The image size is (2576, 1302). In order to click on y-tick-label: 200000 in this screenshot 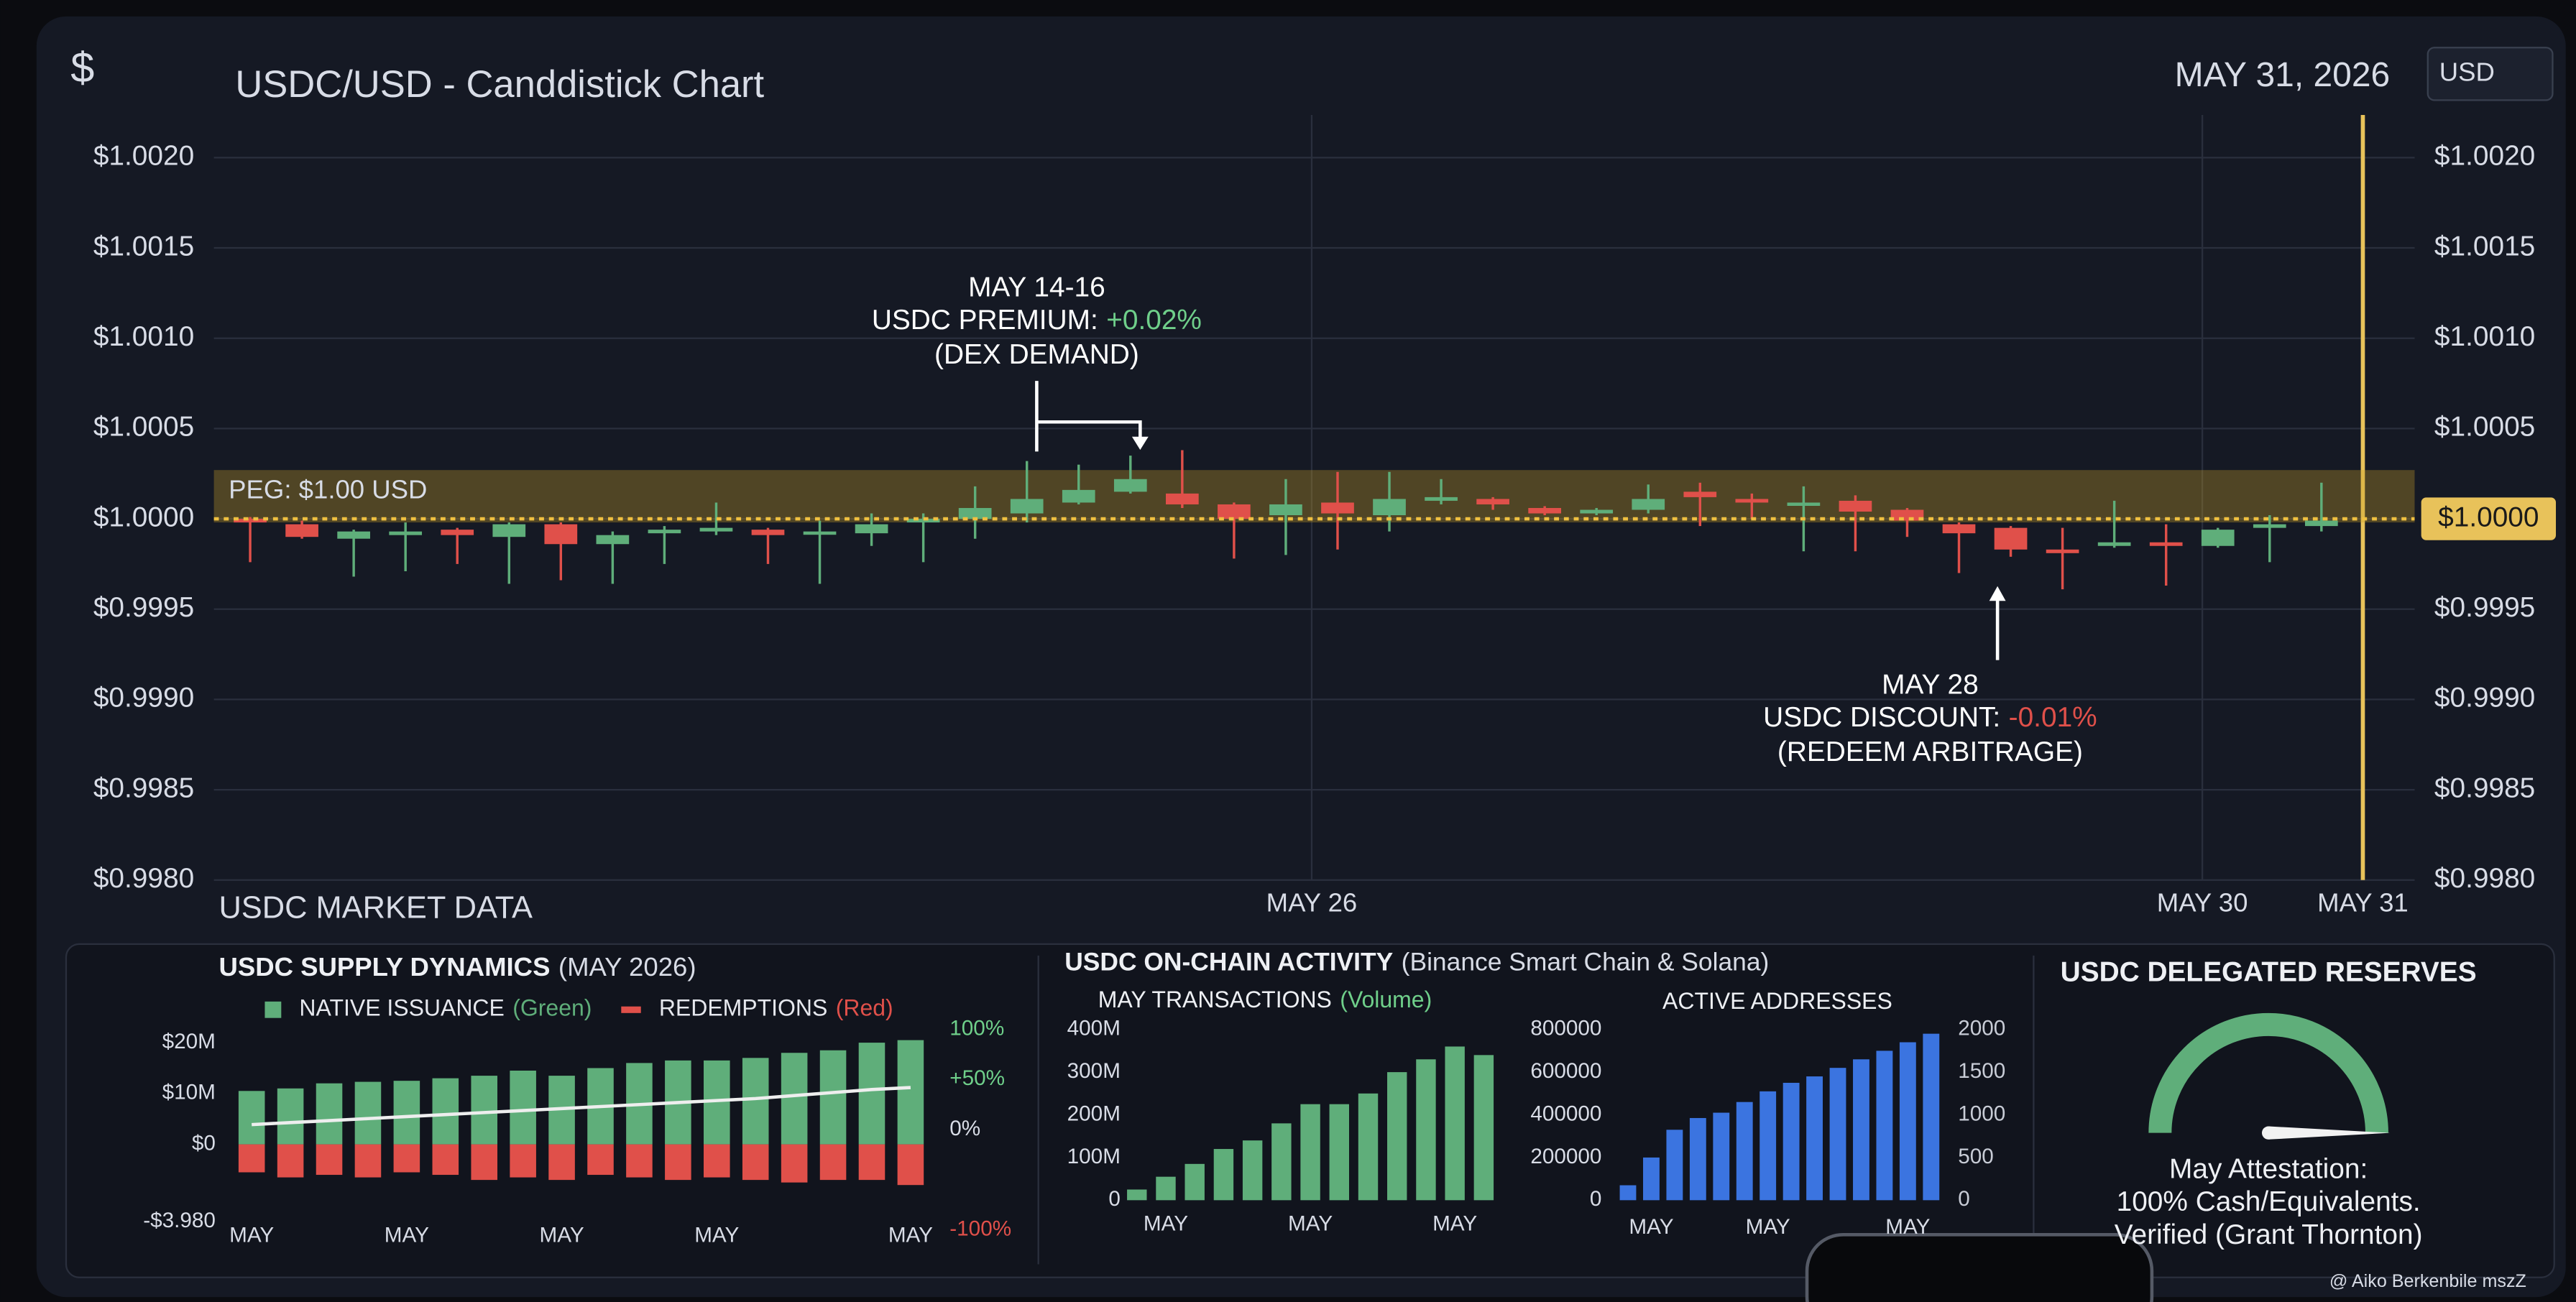, I will do `click(1565, 1156)`.